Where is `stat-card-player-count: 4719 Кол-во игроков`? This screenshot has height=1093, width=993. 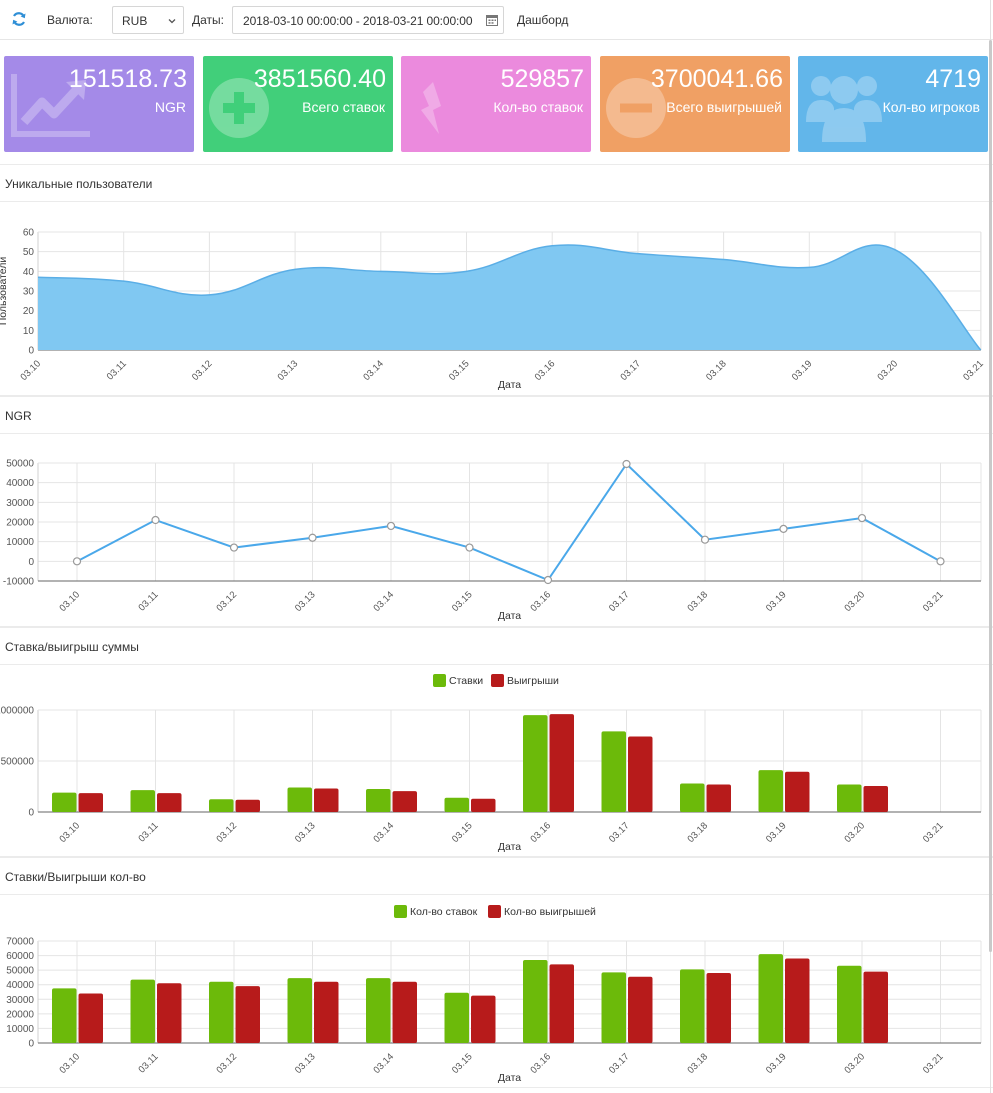 stat-card-player-count: 4719 Кол-во игроков is located at coordinates (893, 104).